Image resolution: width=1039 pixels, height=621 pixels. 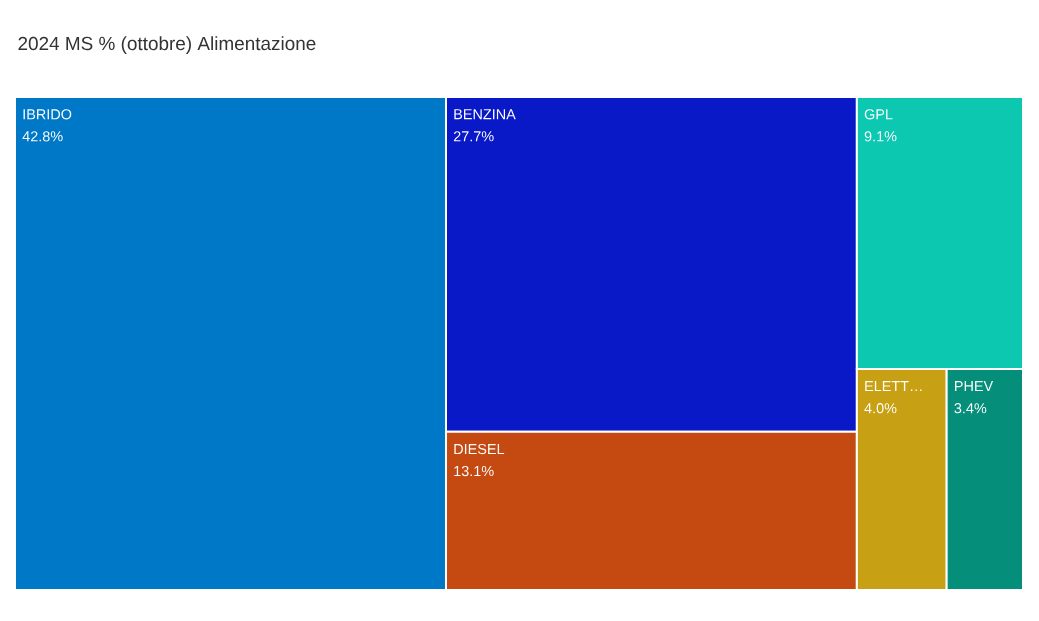 I want to click on data-label: 42.8%, so click(x=42, y=136).